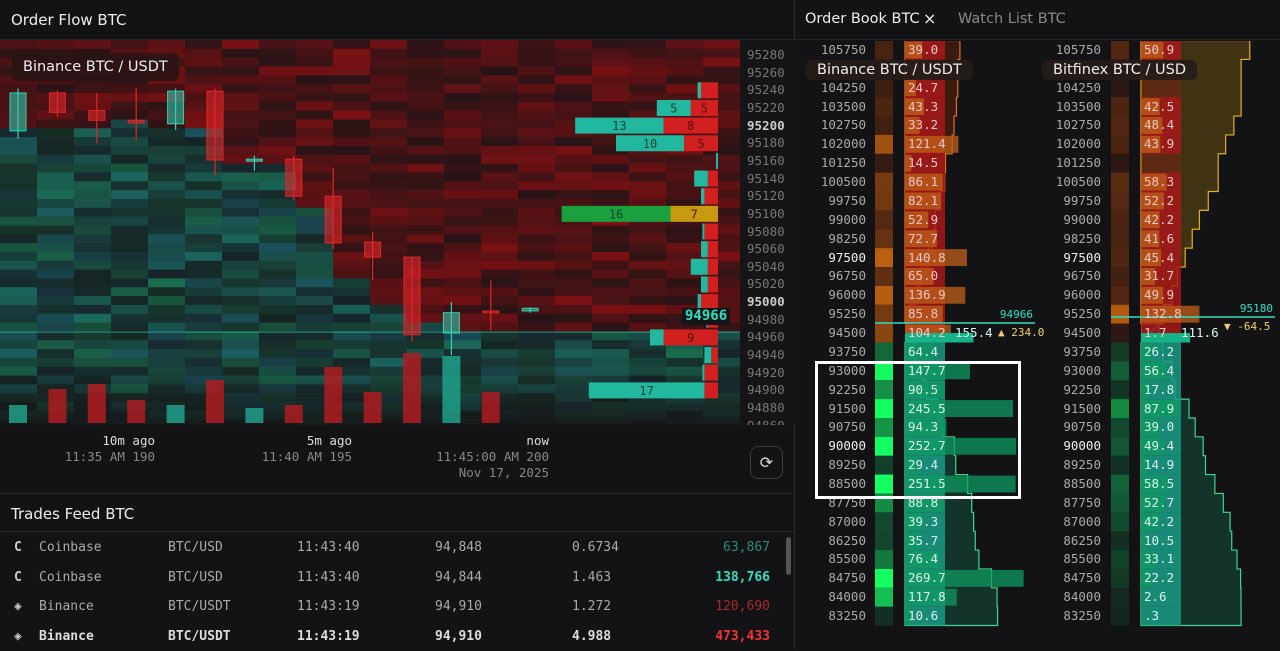 This screenshot has height=651, width=1280. What do you see at coordinates (1071, 371) in the screenshot?
I see `book-price: 93000` at bounding box center [1071, 371].